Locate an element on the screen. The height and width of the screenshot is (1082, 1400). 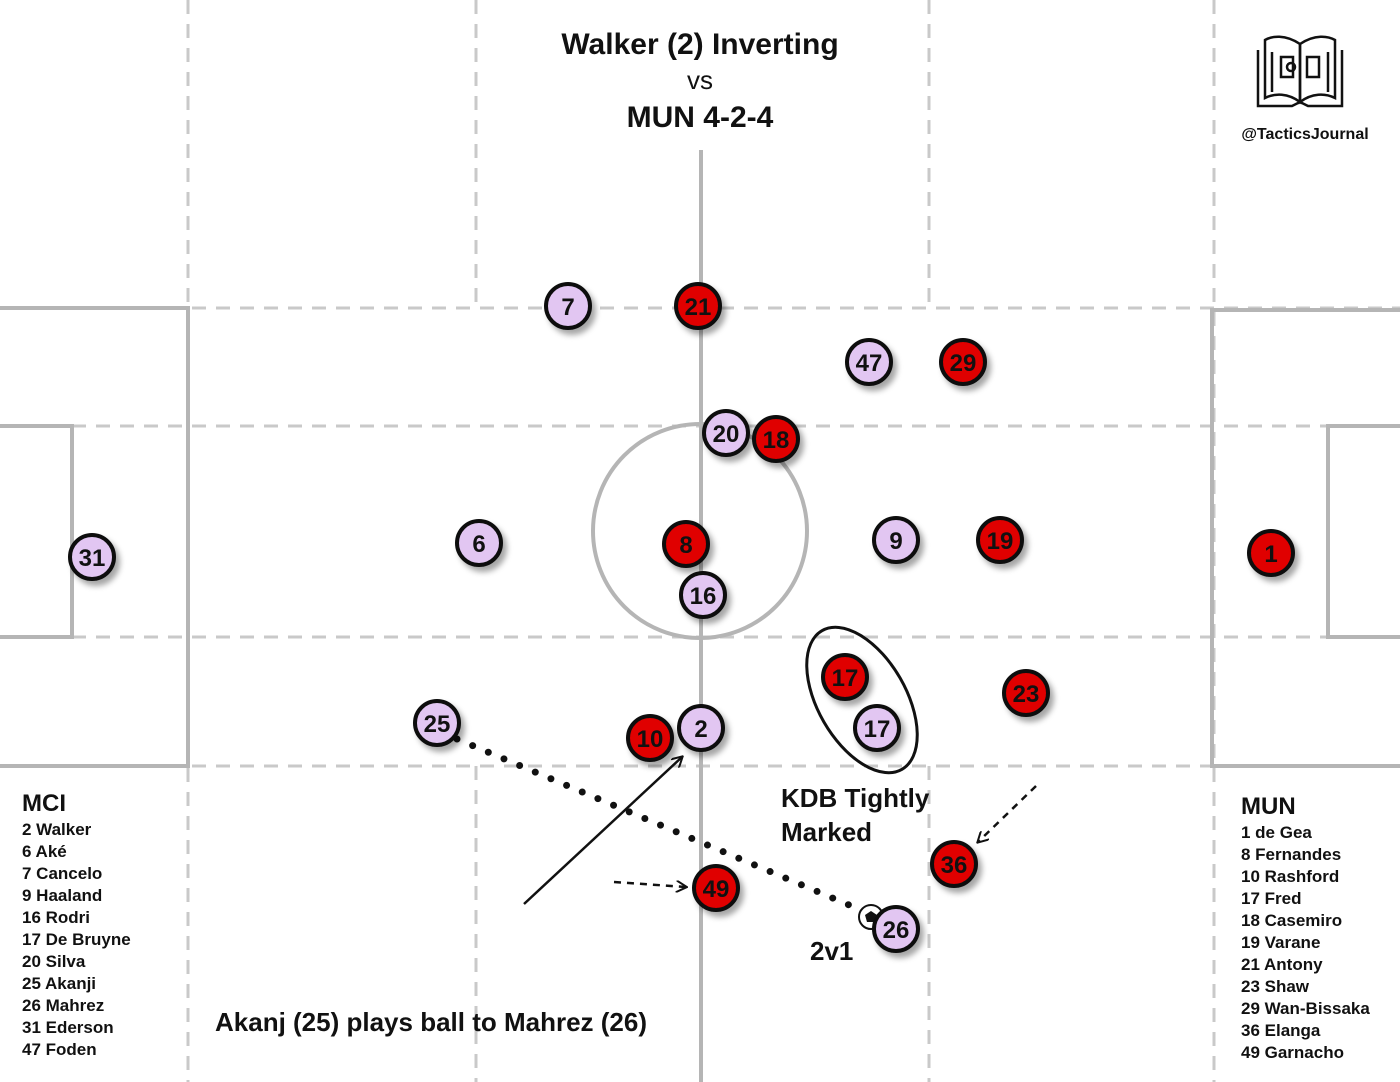
player-number: 2 is located at coordinates (700, 729).